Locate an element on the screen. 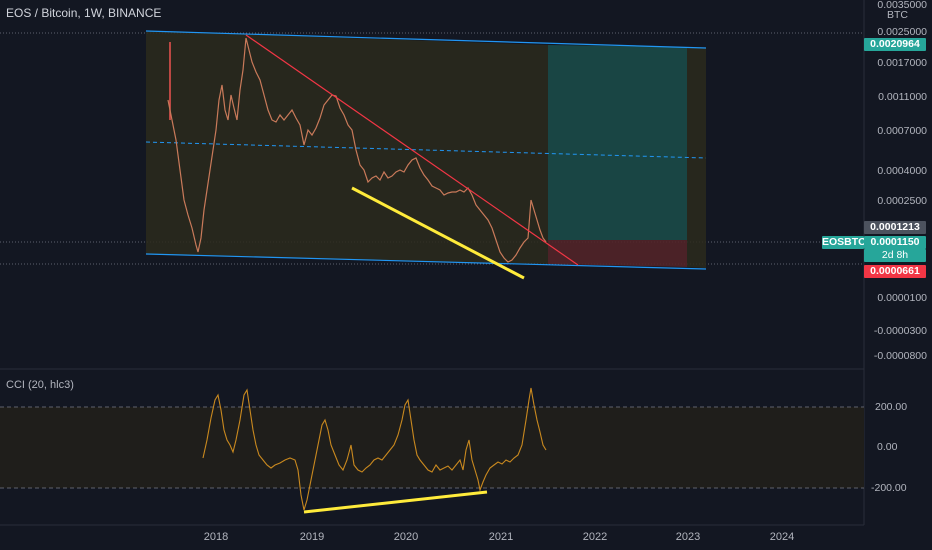 The height and width of the screenshot is (550, 932). year-label: 2024 is located at coordinates (782, 537).